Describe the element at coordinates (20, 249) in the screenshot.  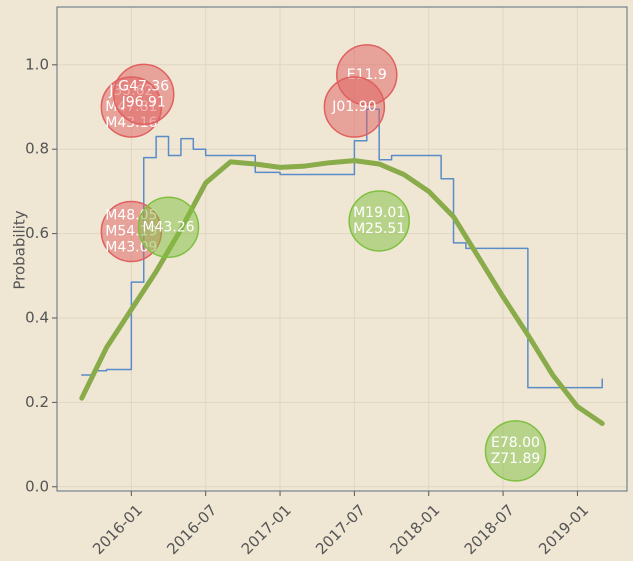
I see `y-axis-label: Probability` at that location.